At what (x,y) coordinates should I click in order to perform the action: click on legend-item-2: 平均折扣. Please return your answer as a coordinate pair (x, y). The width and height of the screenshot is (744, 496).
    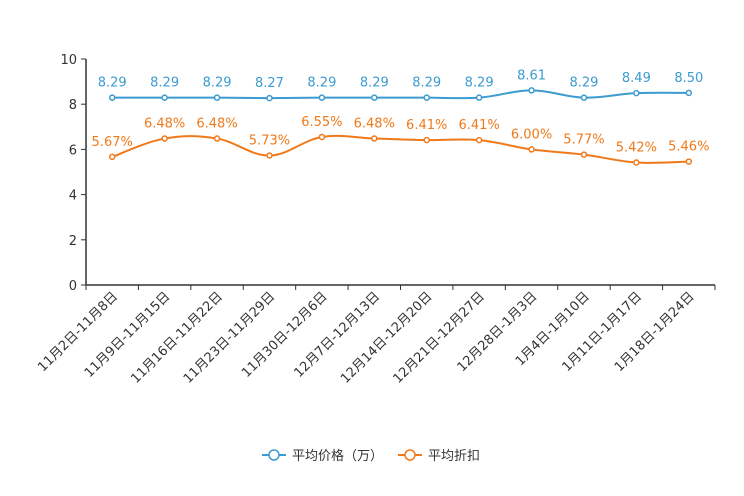
    Looking at the image, I should click on (439, 456).